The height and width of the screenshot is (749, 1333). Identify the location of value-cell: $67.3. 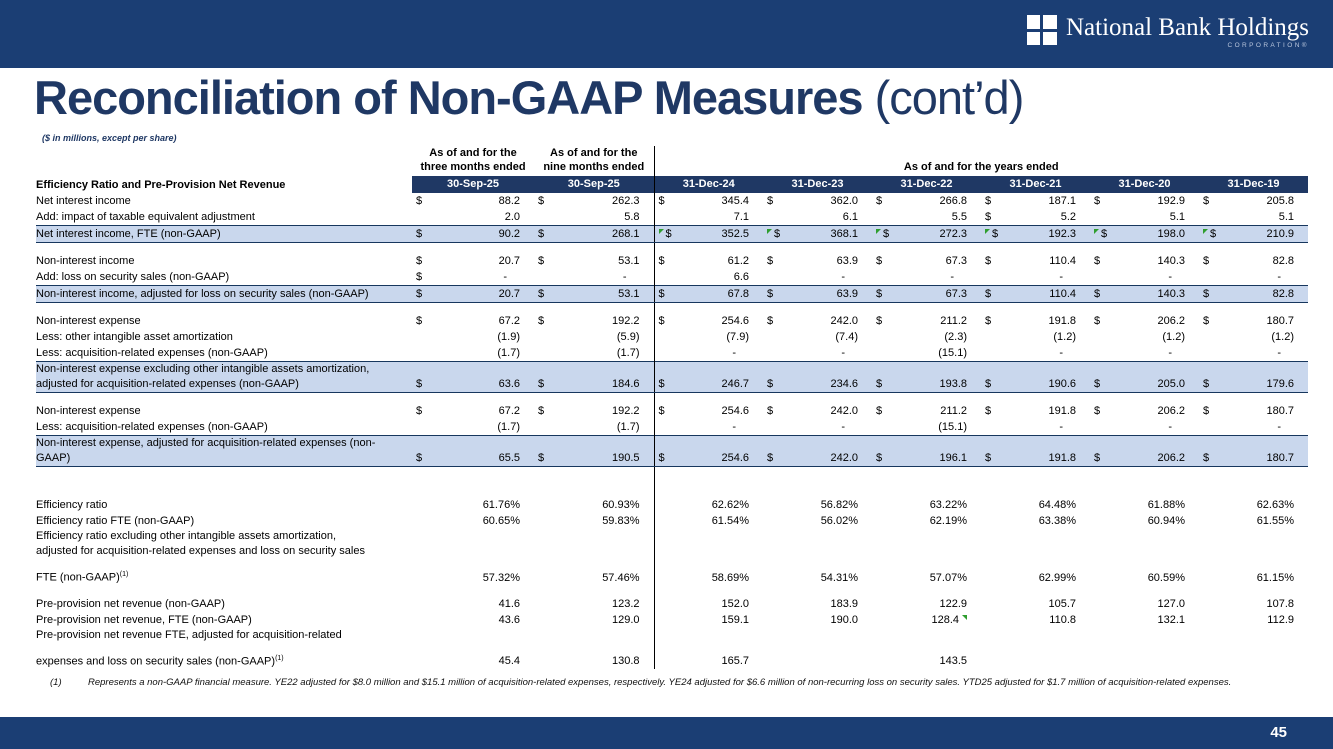
(926, 261).